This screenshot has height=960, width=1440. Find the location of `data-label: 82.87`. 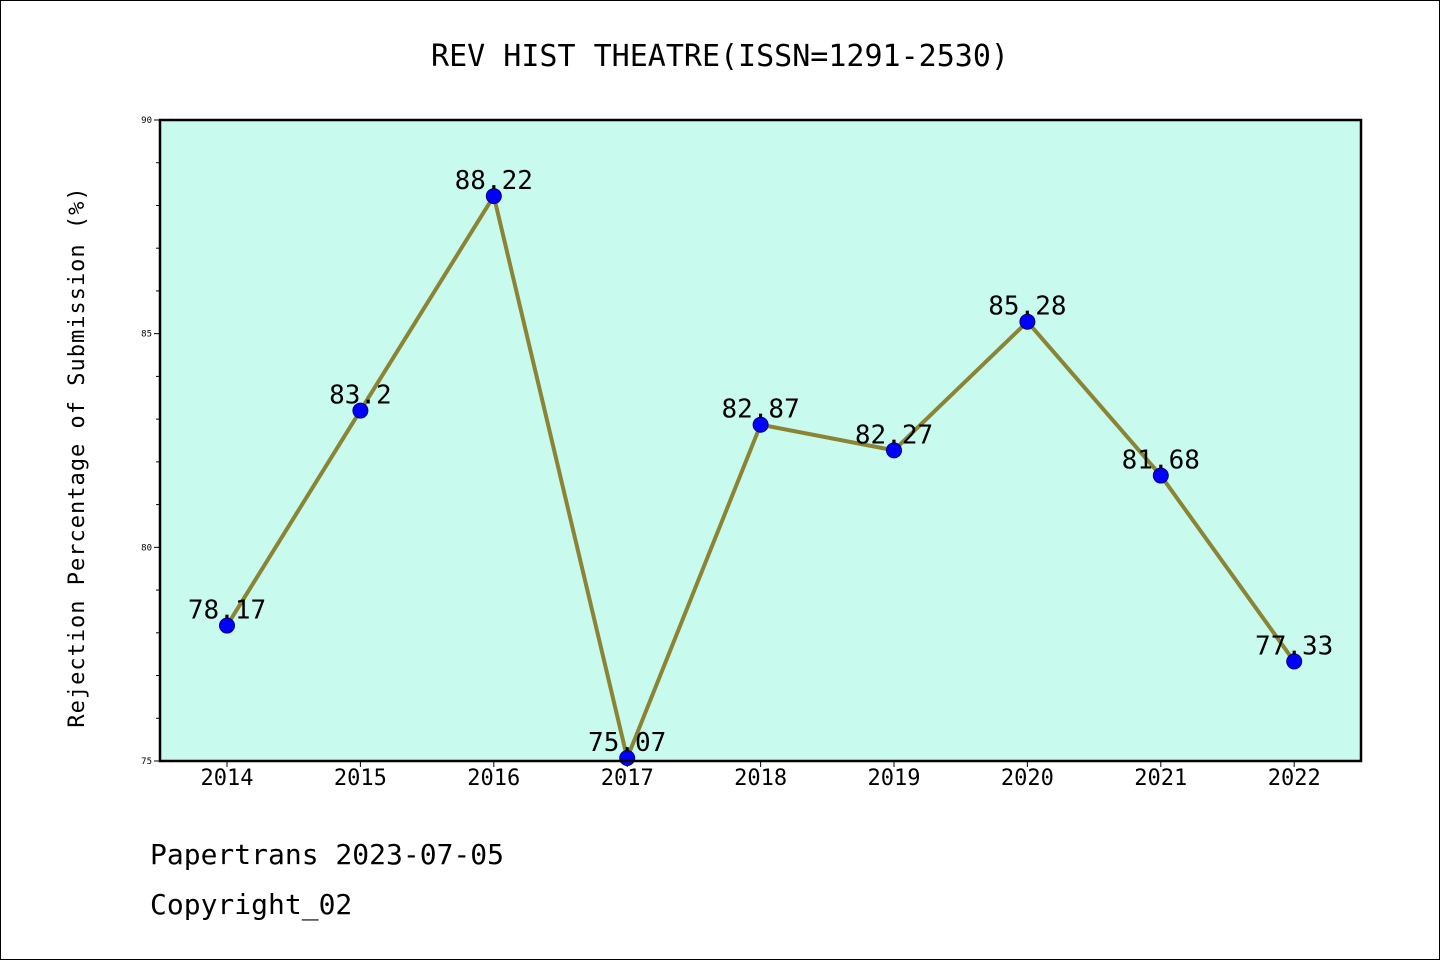

data-label: 82.87 is located at coordinates (760, 410).